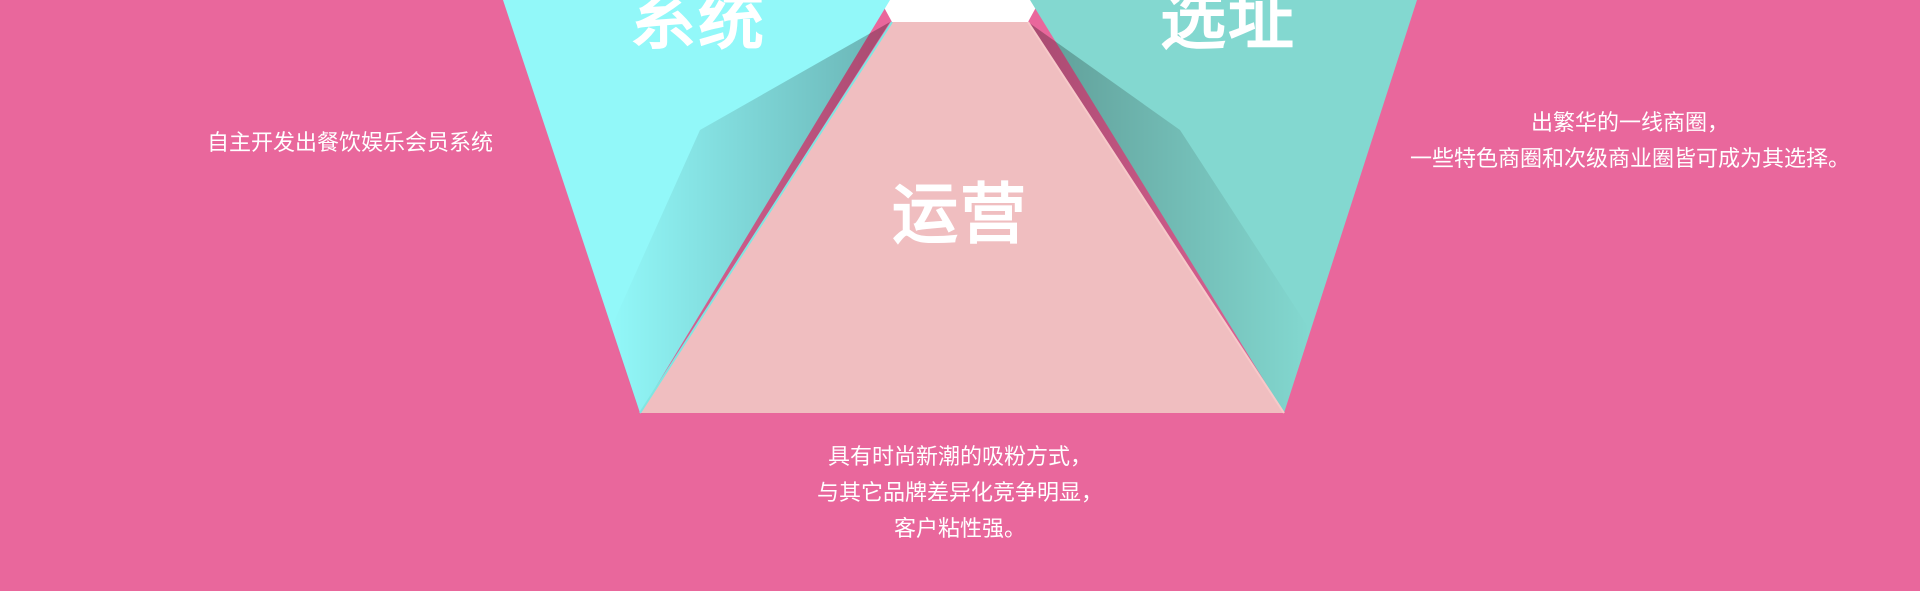 The height and width of the screenshot is (591, 1920). What do you see at coordinates (959, 529) in the screenshot?
I see `operation-description-line-3: 客户粘性强。` at bounding box center [959, 529].